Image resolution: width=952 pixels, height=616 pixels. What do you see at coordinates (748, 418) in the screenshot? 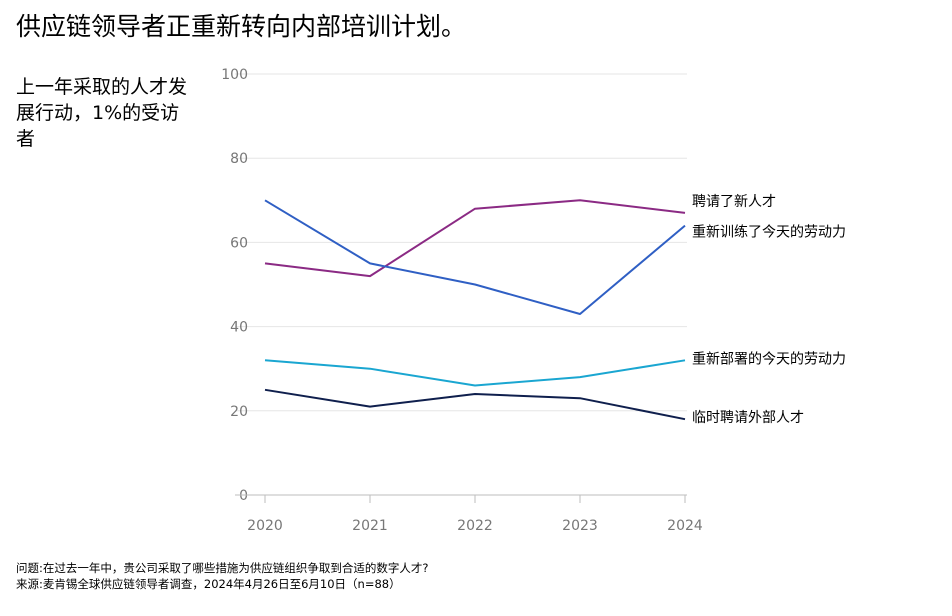
I see `series-label-3: 临时聘请外部人才` at bounding box center [748, 418].